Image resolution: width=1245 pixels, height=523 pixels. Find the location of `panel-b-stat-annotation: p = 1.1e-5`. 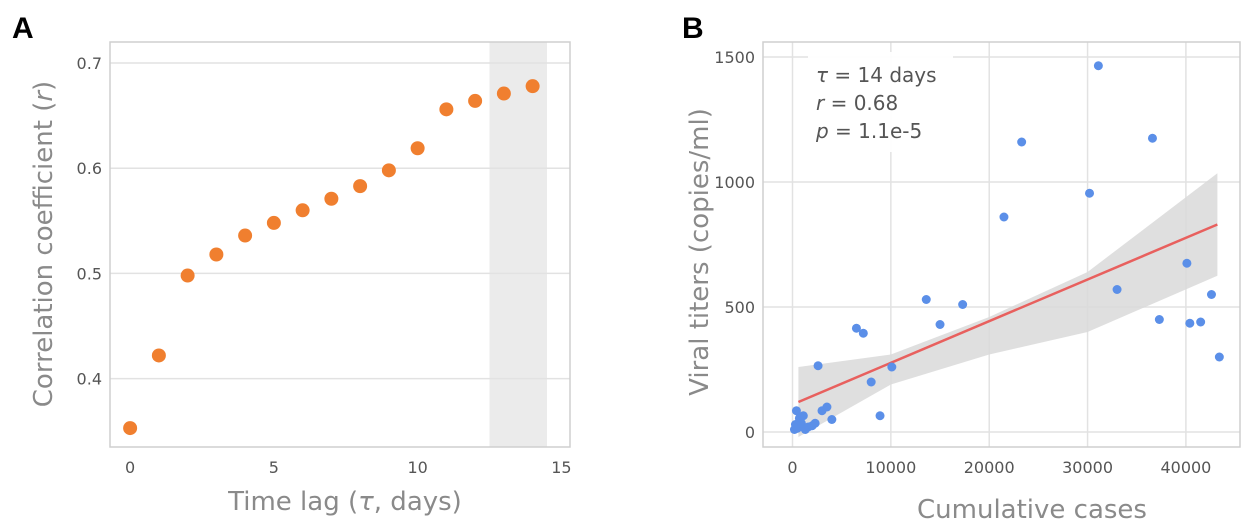

panel-b-stat-annotation: p = 1.1e-5 is located at coordinates (868, 131).